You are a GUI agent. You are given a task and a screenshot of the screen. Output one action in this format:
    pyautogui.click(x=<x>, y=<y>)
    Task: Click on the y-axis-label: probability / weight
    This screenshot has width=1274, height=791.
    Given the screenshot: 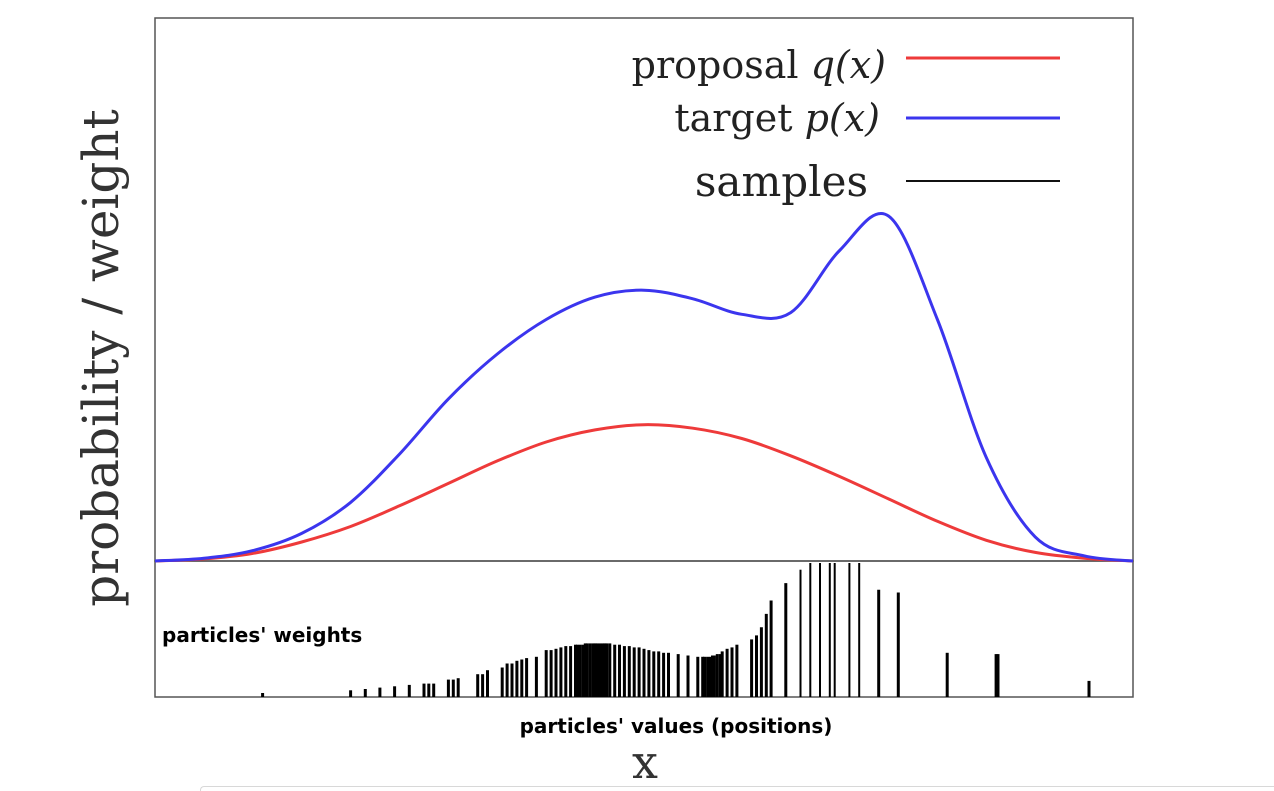 What is the action you would take?
    pyautogui.click(x=101, y=357)
    